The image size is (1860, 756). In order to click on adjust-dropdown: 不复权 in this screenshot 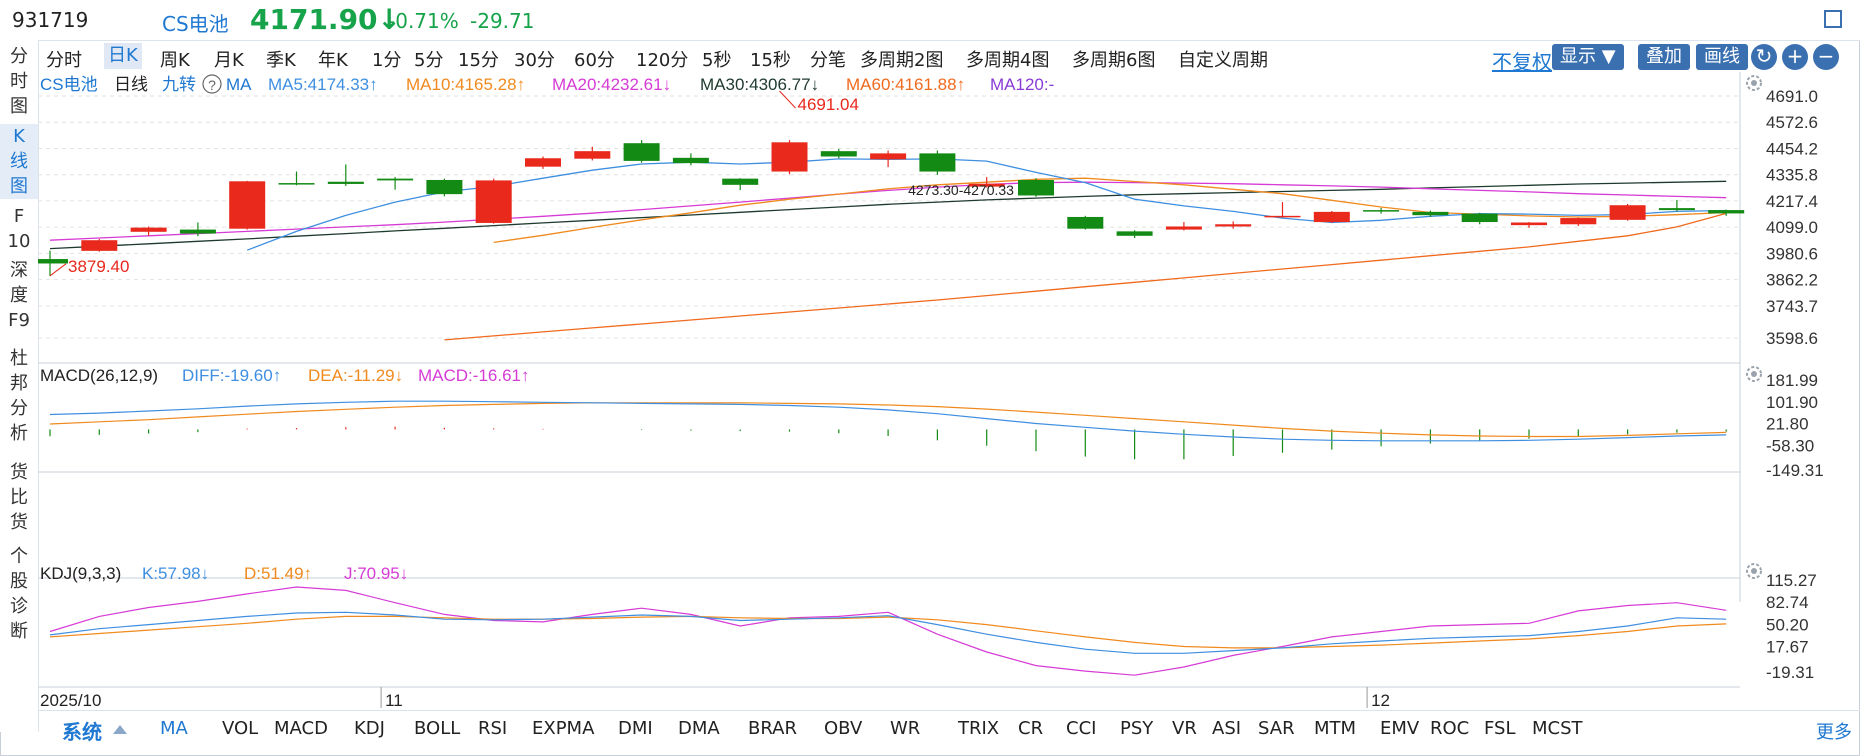, I will do `click(1522, 62)`.